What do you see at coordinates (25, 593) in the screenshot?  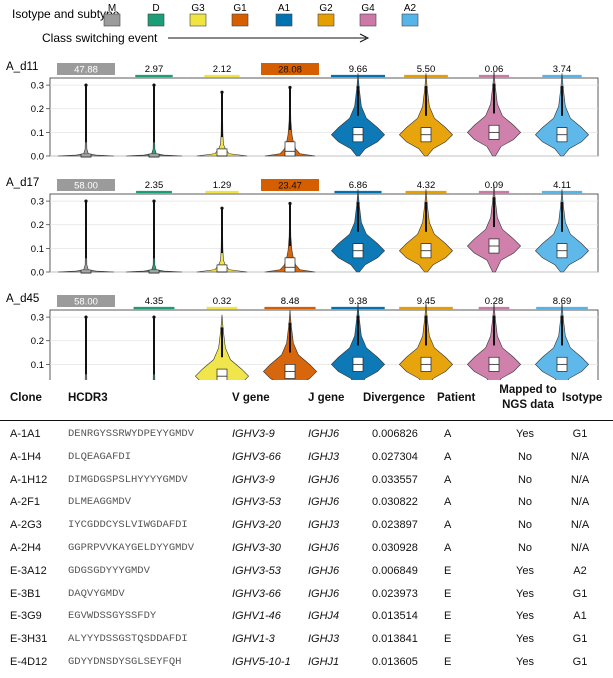 I see `cell-clone: E-3B1` at bounding box center [25, 593].